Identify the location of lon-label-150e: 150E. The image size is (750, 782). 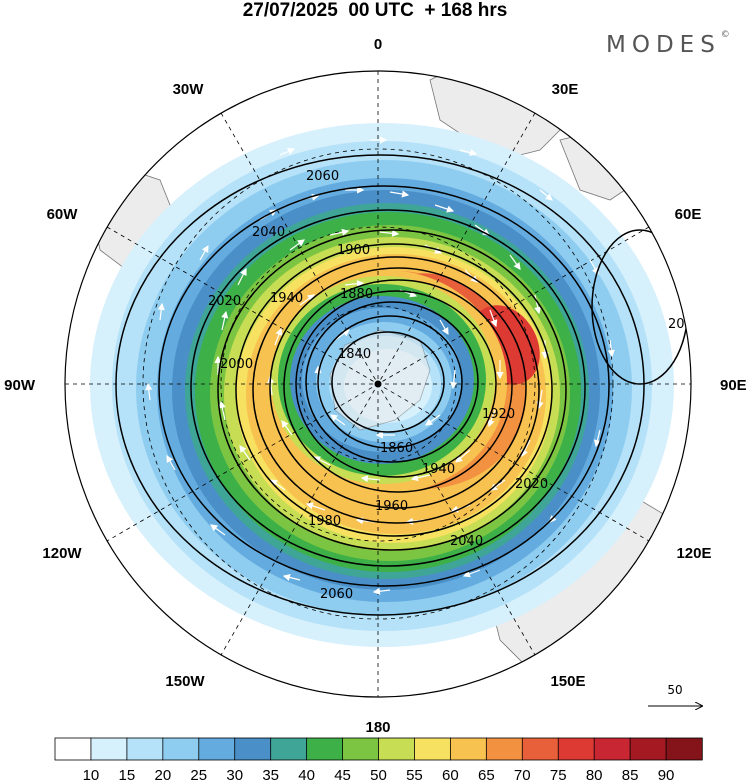
(567, 681).